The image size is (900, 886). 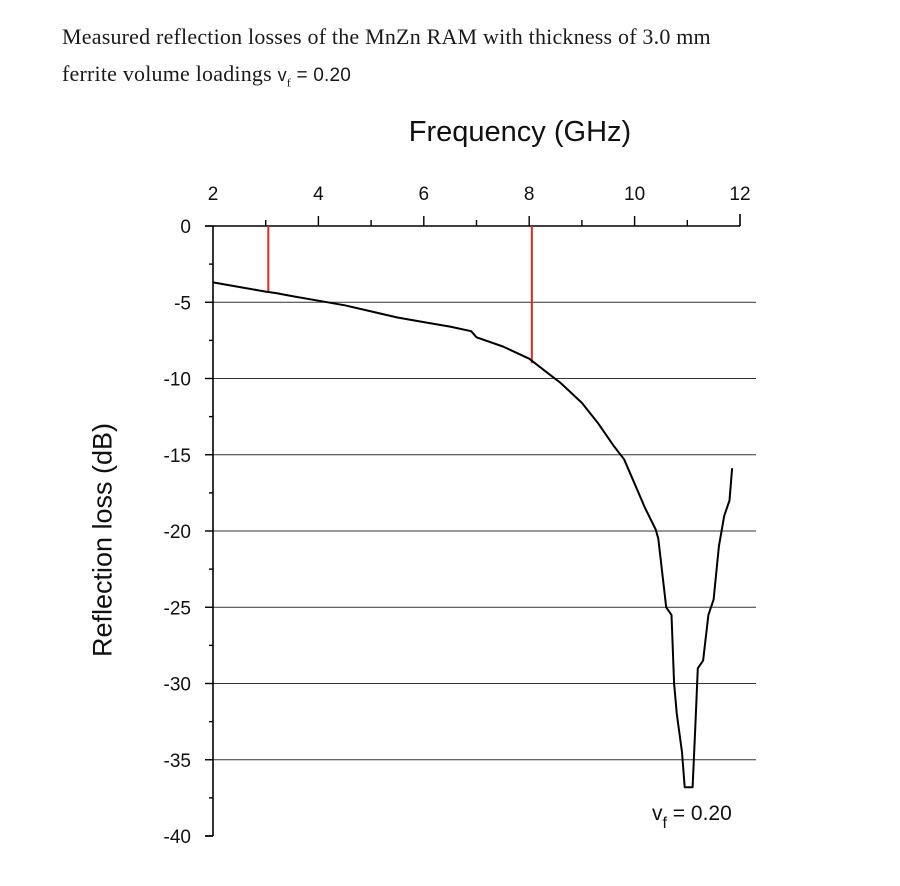 What do you see at coordinates (185, 227) in the screenshot?
I see `y-tick-label-0: 0` at bounding box center [185, 227].